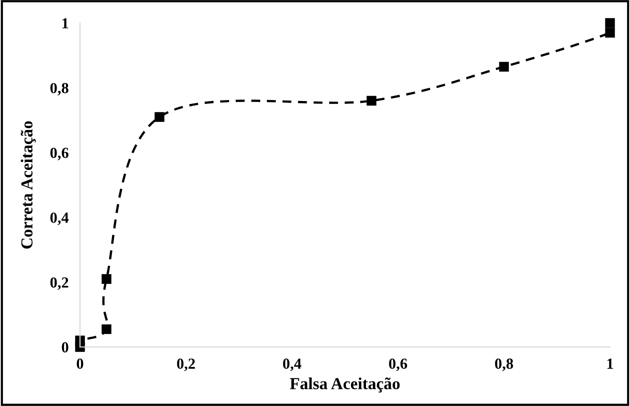 The height and width of the screenshot is (406, 630). What do you see at coordinates (80, 363) in the screenshot?
I see `x-tick-label: 0` at bounding box center [80, 363].